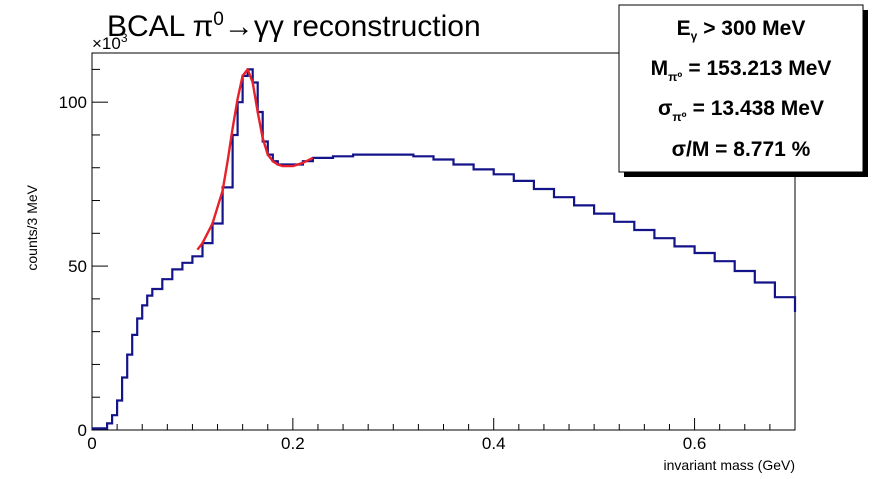  Describe the element at coordinates (83, 254) in the screenshot. I see `y-axis-ticks: 0 50 100` at that location.